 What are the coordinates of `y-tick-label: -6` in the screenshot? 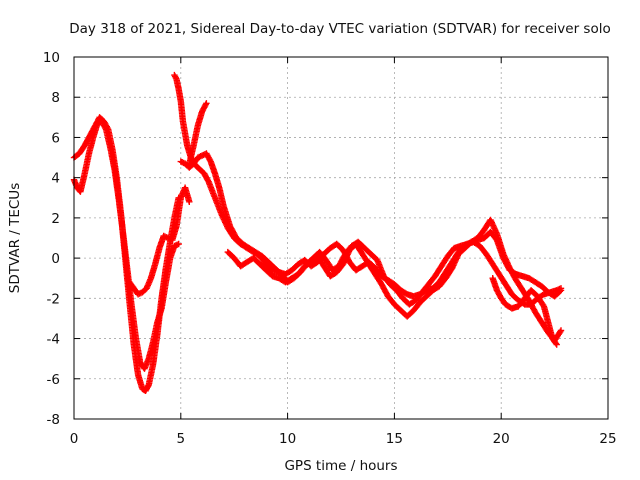 It's located at (53, 380).